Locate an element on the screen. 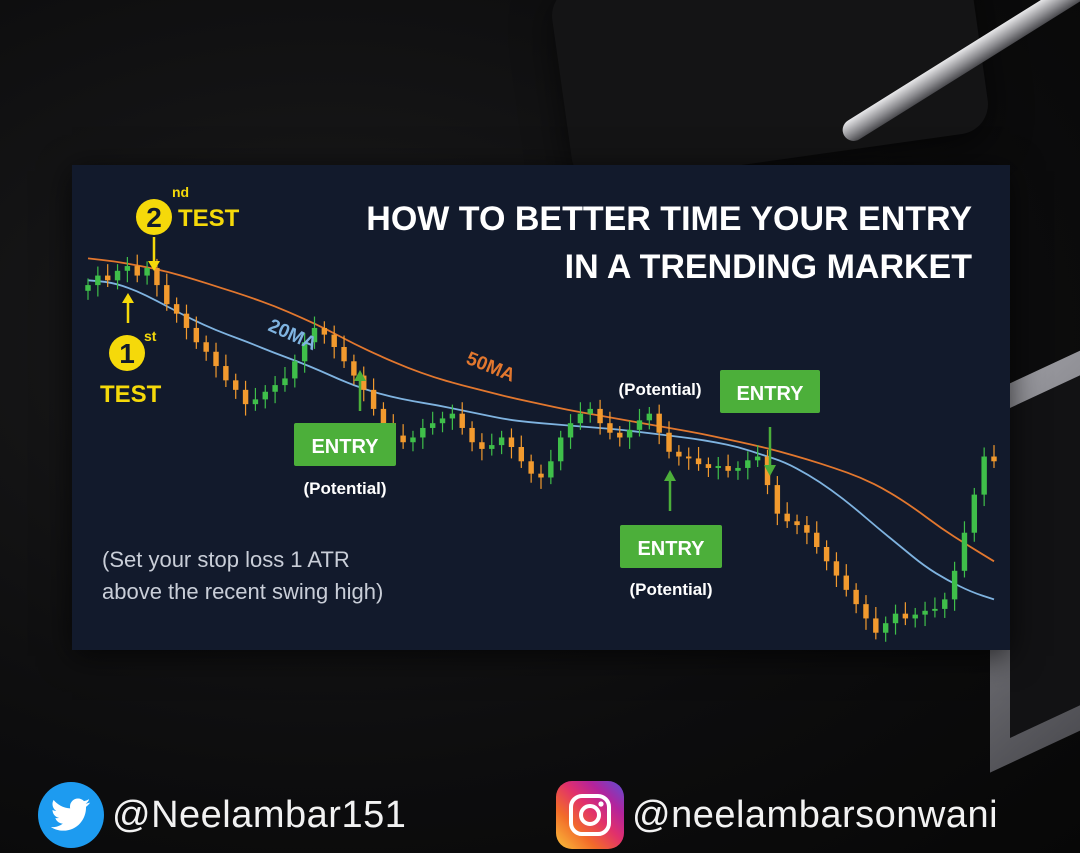  twitter-handle-block: @Neelambar151 is located at coordinates (222, 815).